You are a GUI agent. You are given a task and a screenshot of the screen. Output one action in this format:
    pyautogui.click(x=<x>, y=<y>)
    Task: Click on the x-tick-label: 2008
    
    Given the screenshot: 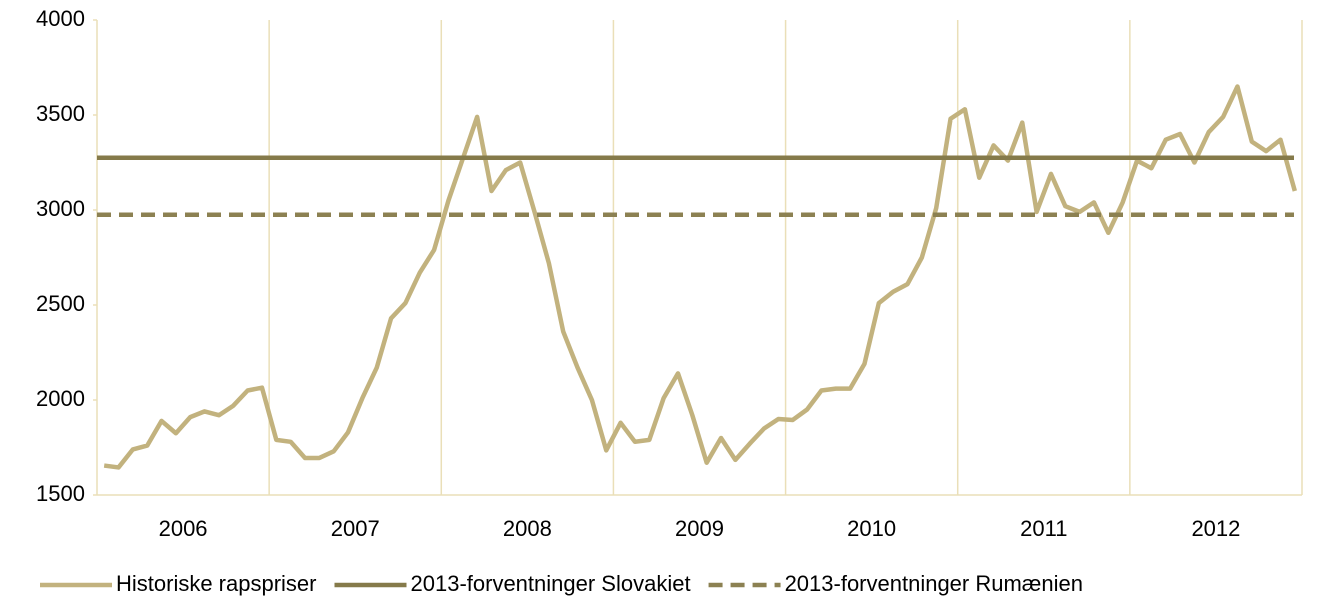 What is the action you would take?
    pyautogui.click(x=527, y=528)
    